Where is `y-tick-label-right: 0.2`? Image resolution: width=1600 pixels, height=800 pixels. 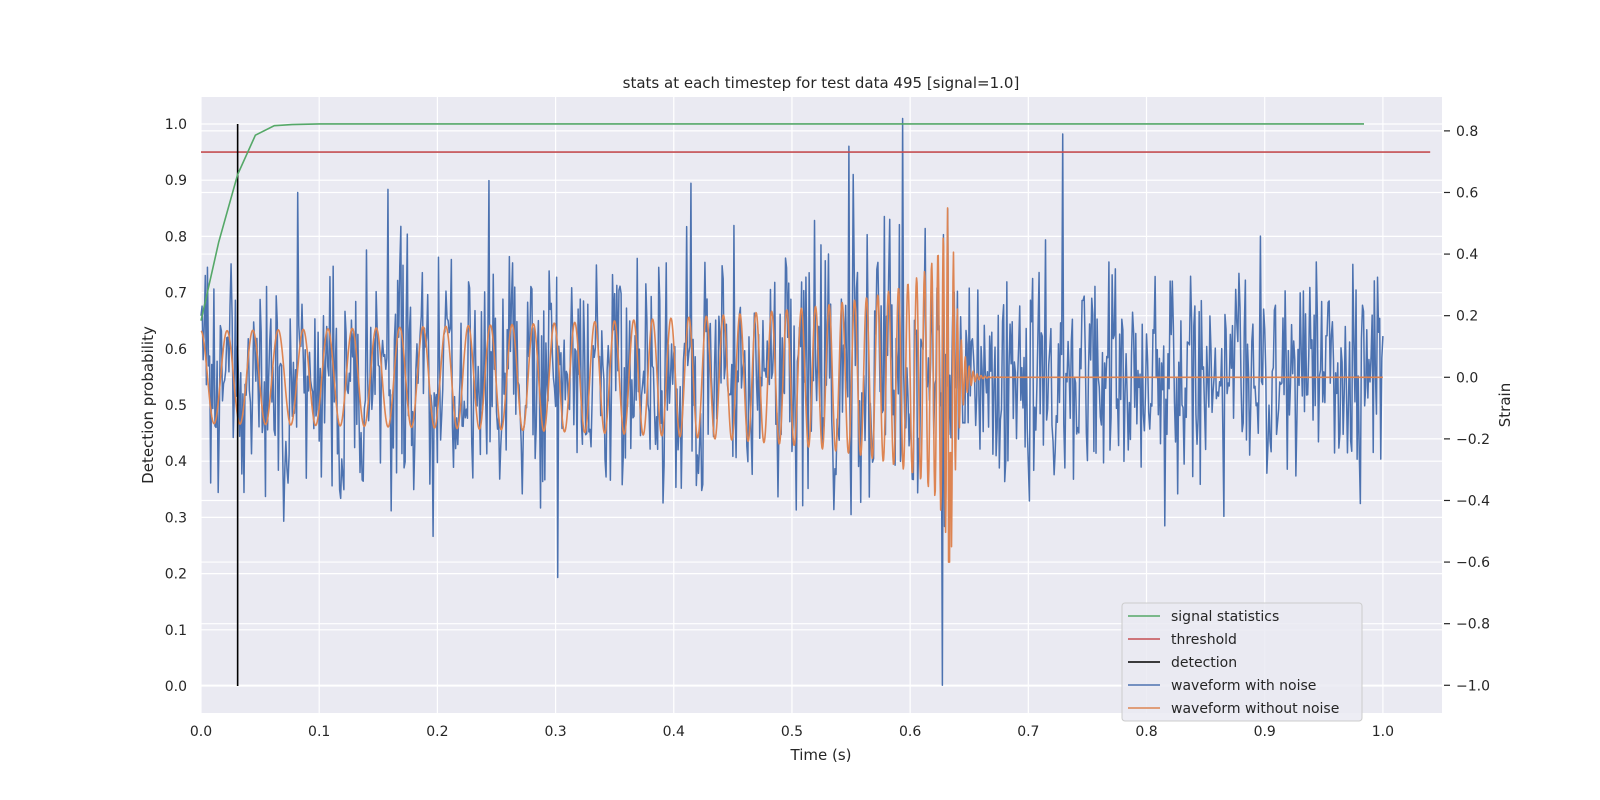
y-tick-label-right: 0.2 is located at coordinates (1467, 317).